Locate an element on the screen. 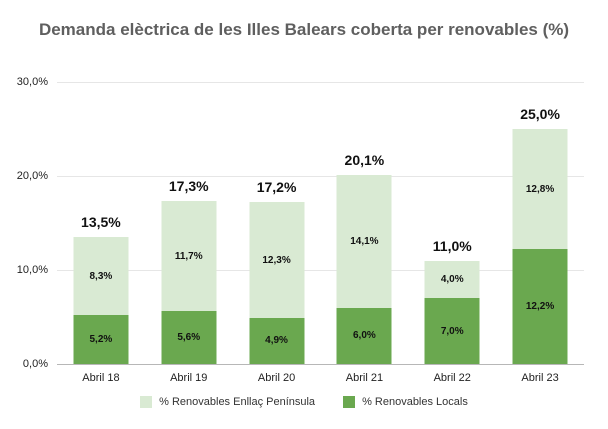 This screenshot has height=429, width=608. segment-value-label: 4,0% is located at coordinates (452, 279).